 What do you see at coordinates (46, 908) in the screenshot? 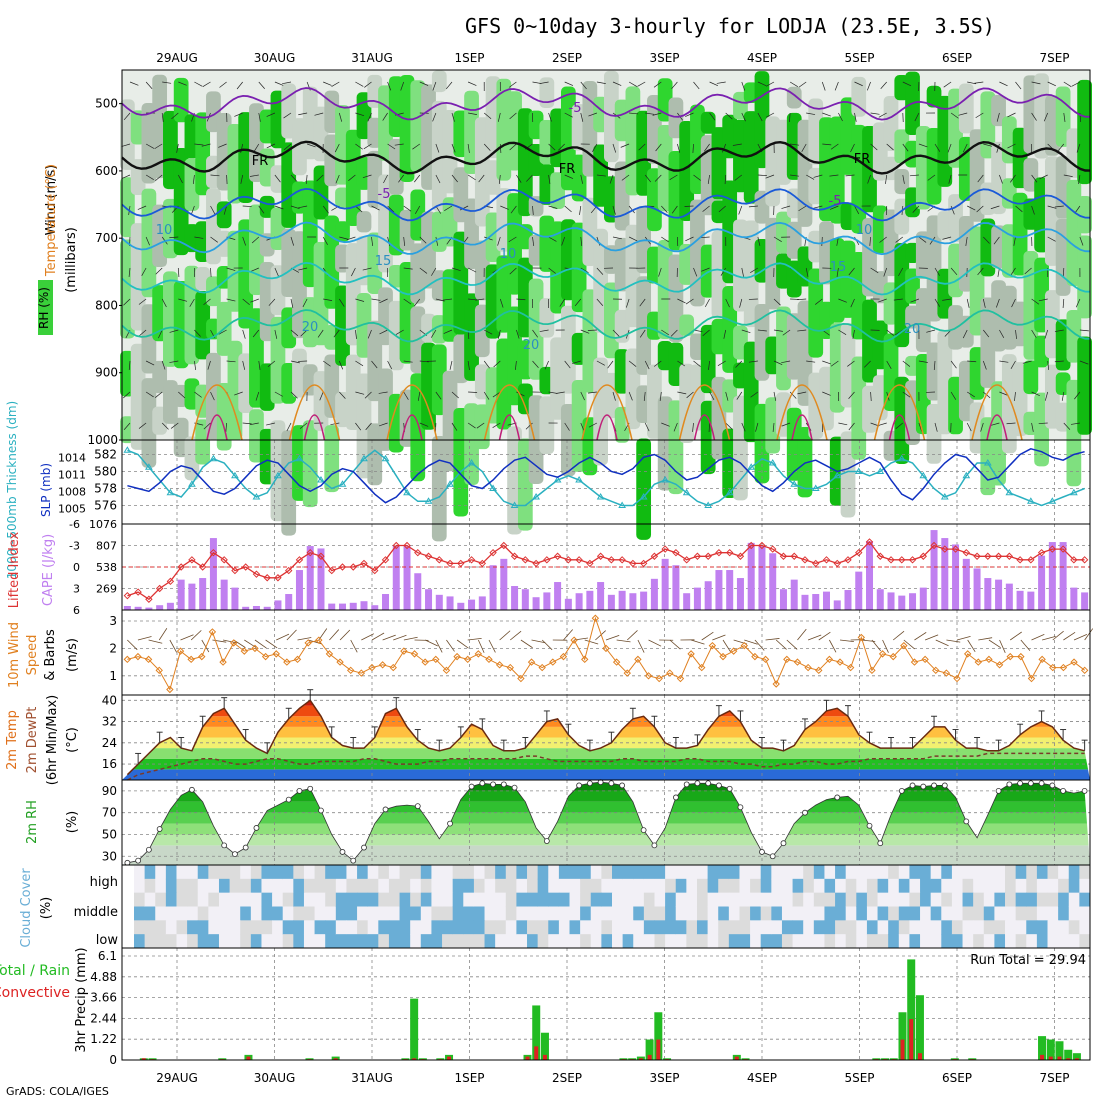
I see `cloud-unit-label: (%)` at bounding box center [46, 908].